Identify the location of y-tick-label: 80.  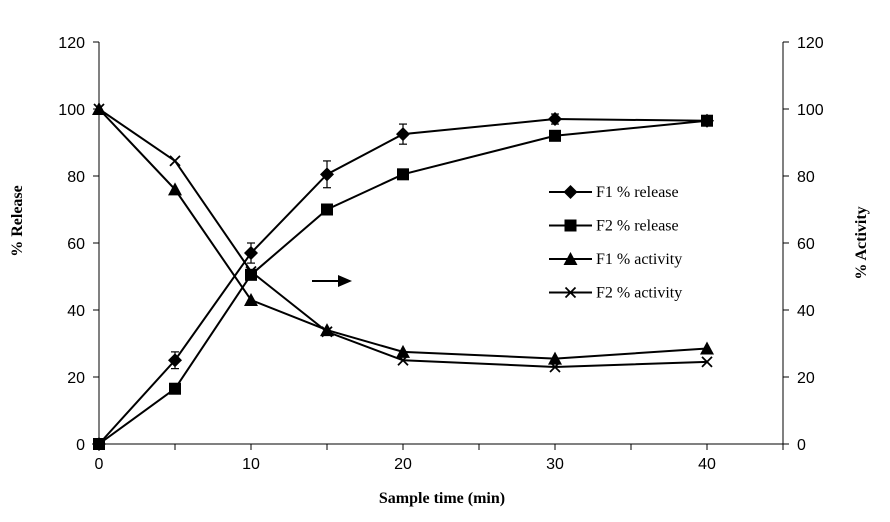
(76, 177).